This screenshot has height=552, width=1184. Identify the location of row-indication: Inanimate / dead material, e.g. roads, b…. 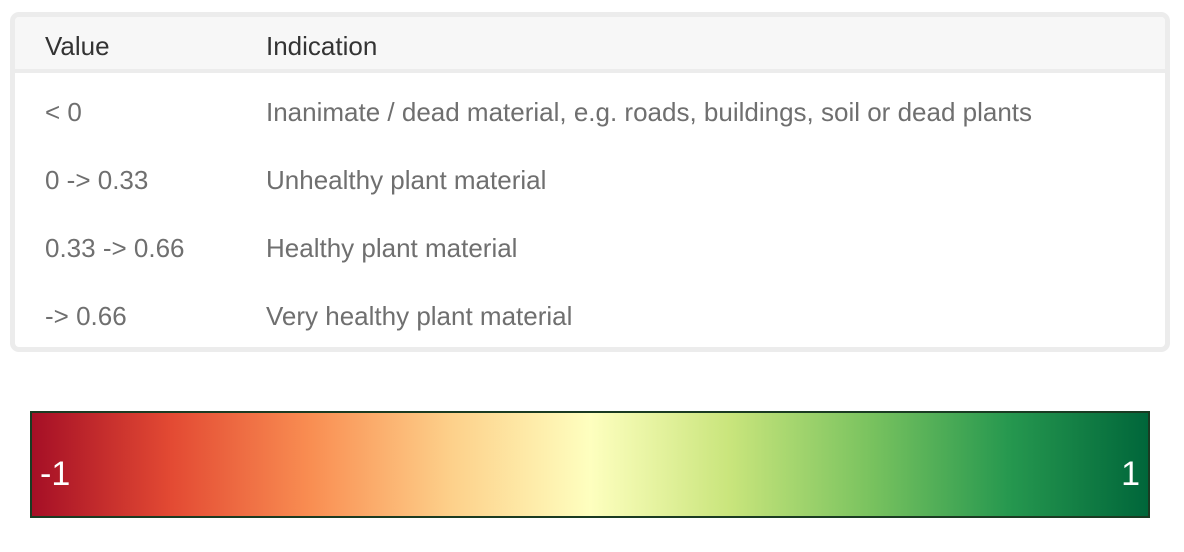
(649, 112).